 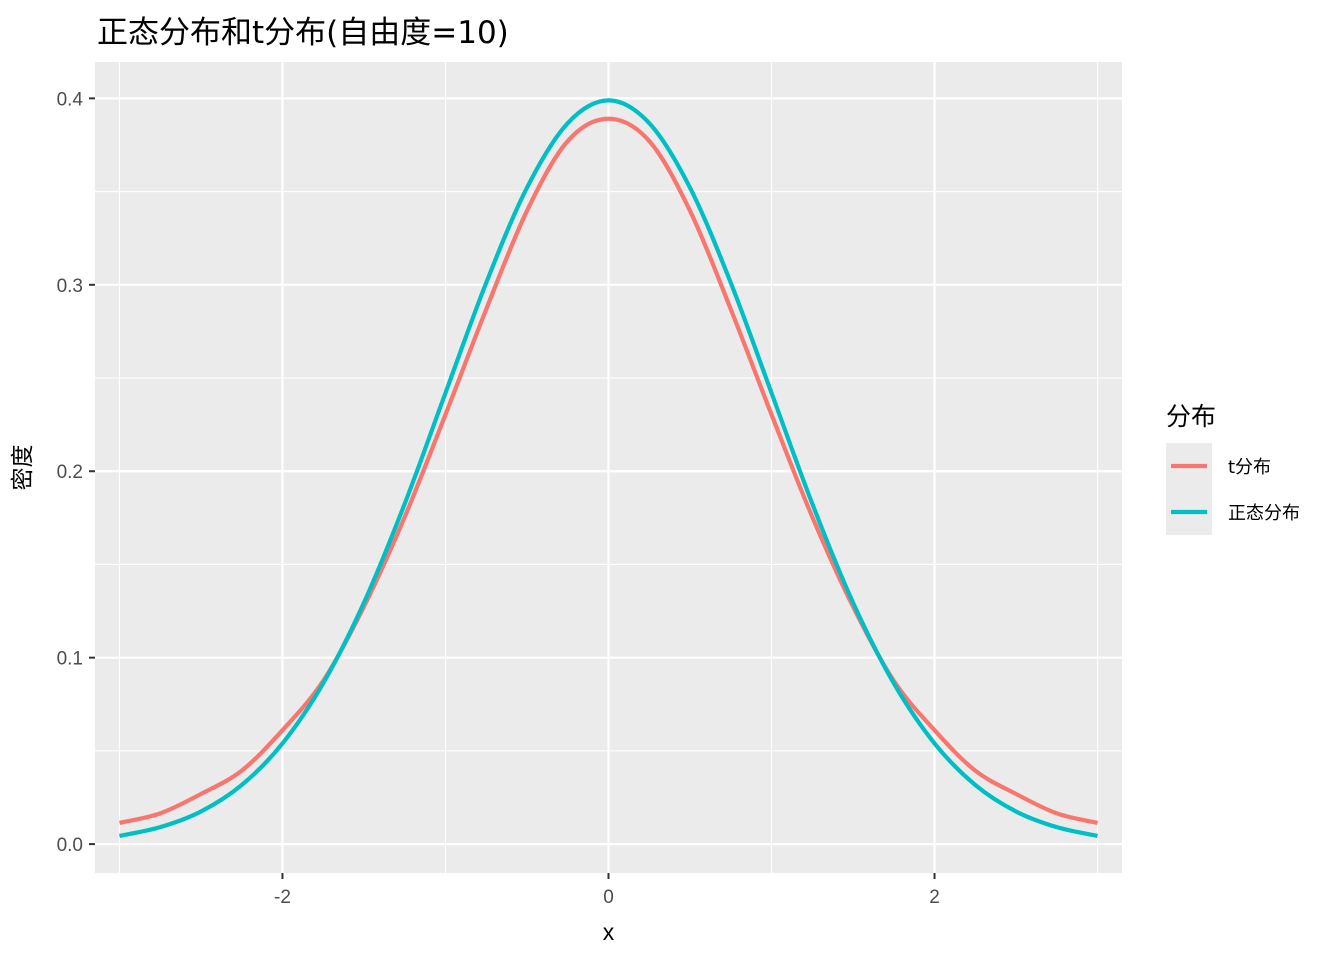 I want to click on x-tick-label: -2, so click(x=282, y=897).